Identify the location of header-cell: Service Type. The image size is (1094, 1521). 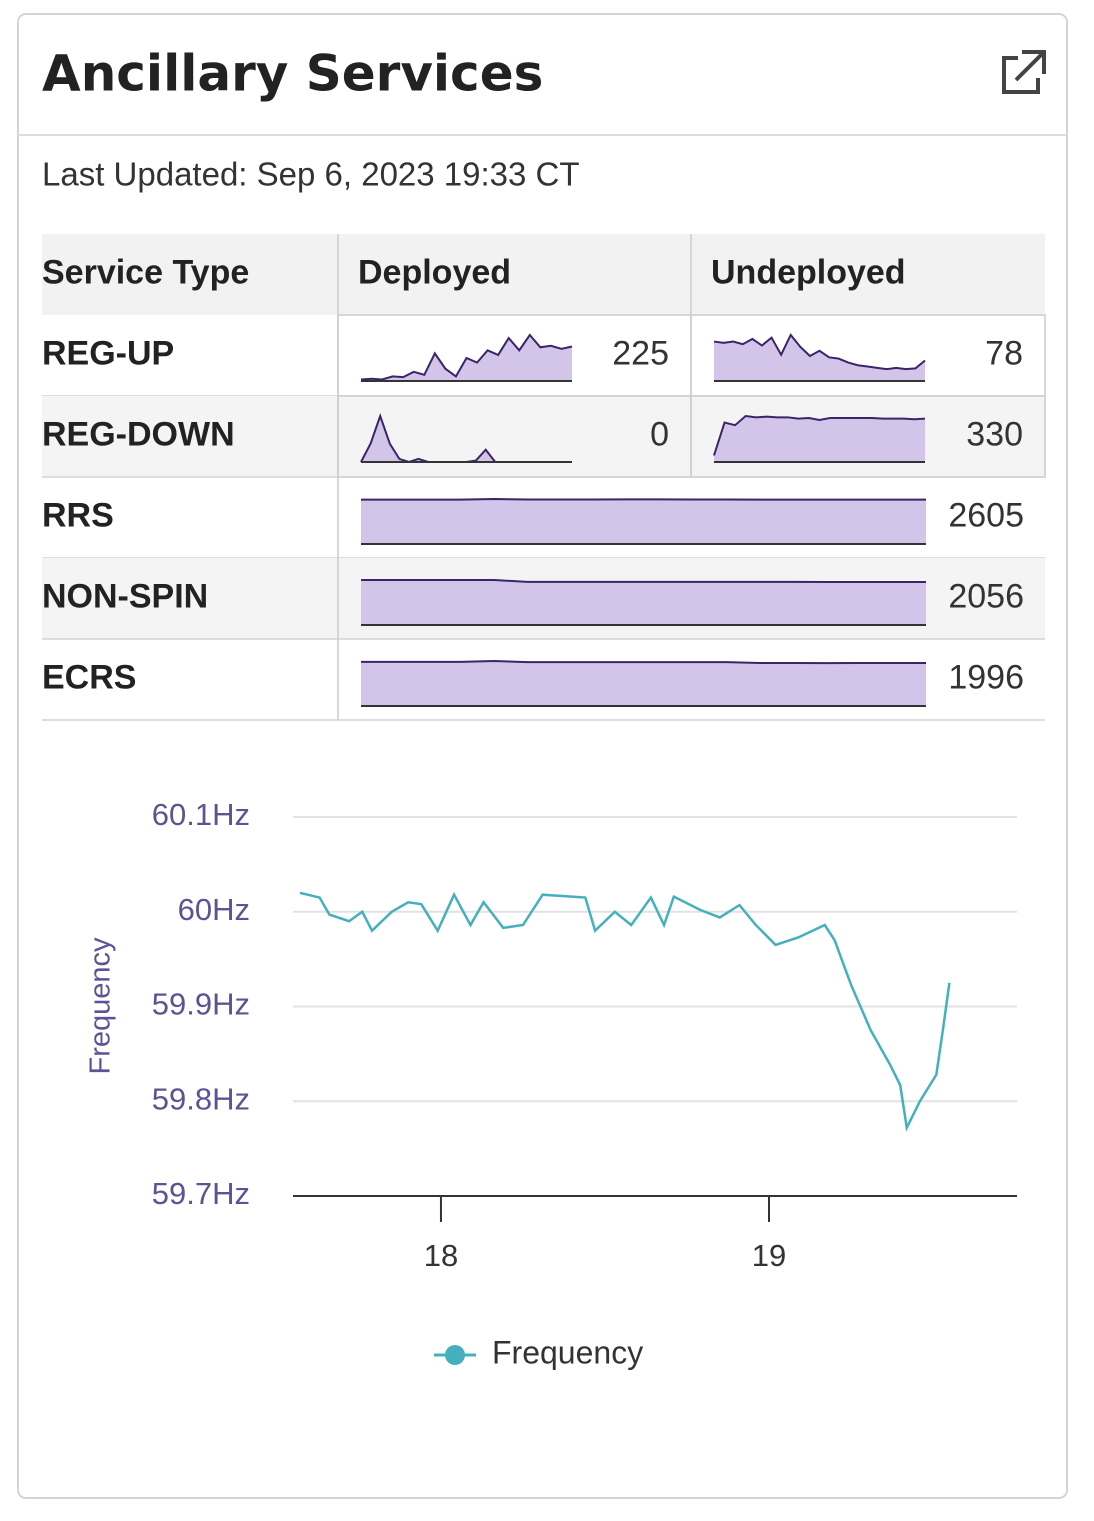
(145, 272).